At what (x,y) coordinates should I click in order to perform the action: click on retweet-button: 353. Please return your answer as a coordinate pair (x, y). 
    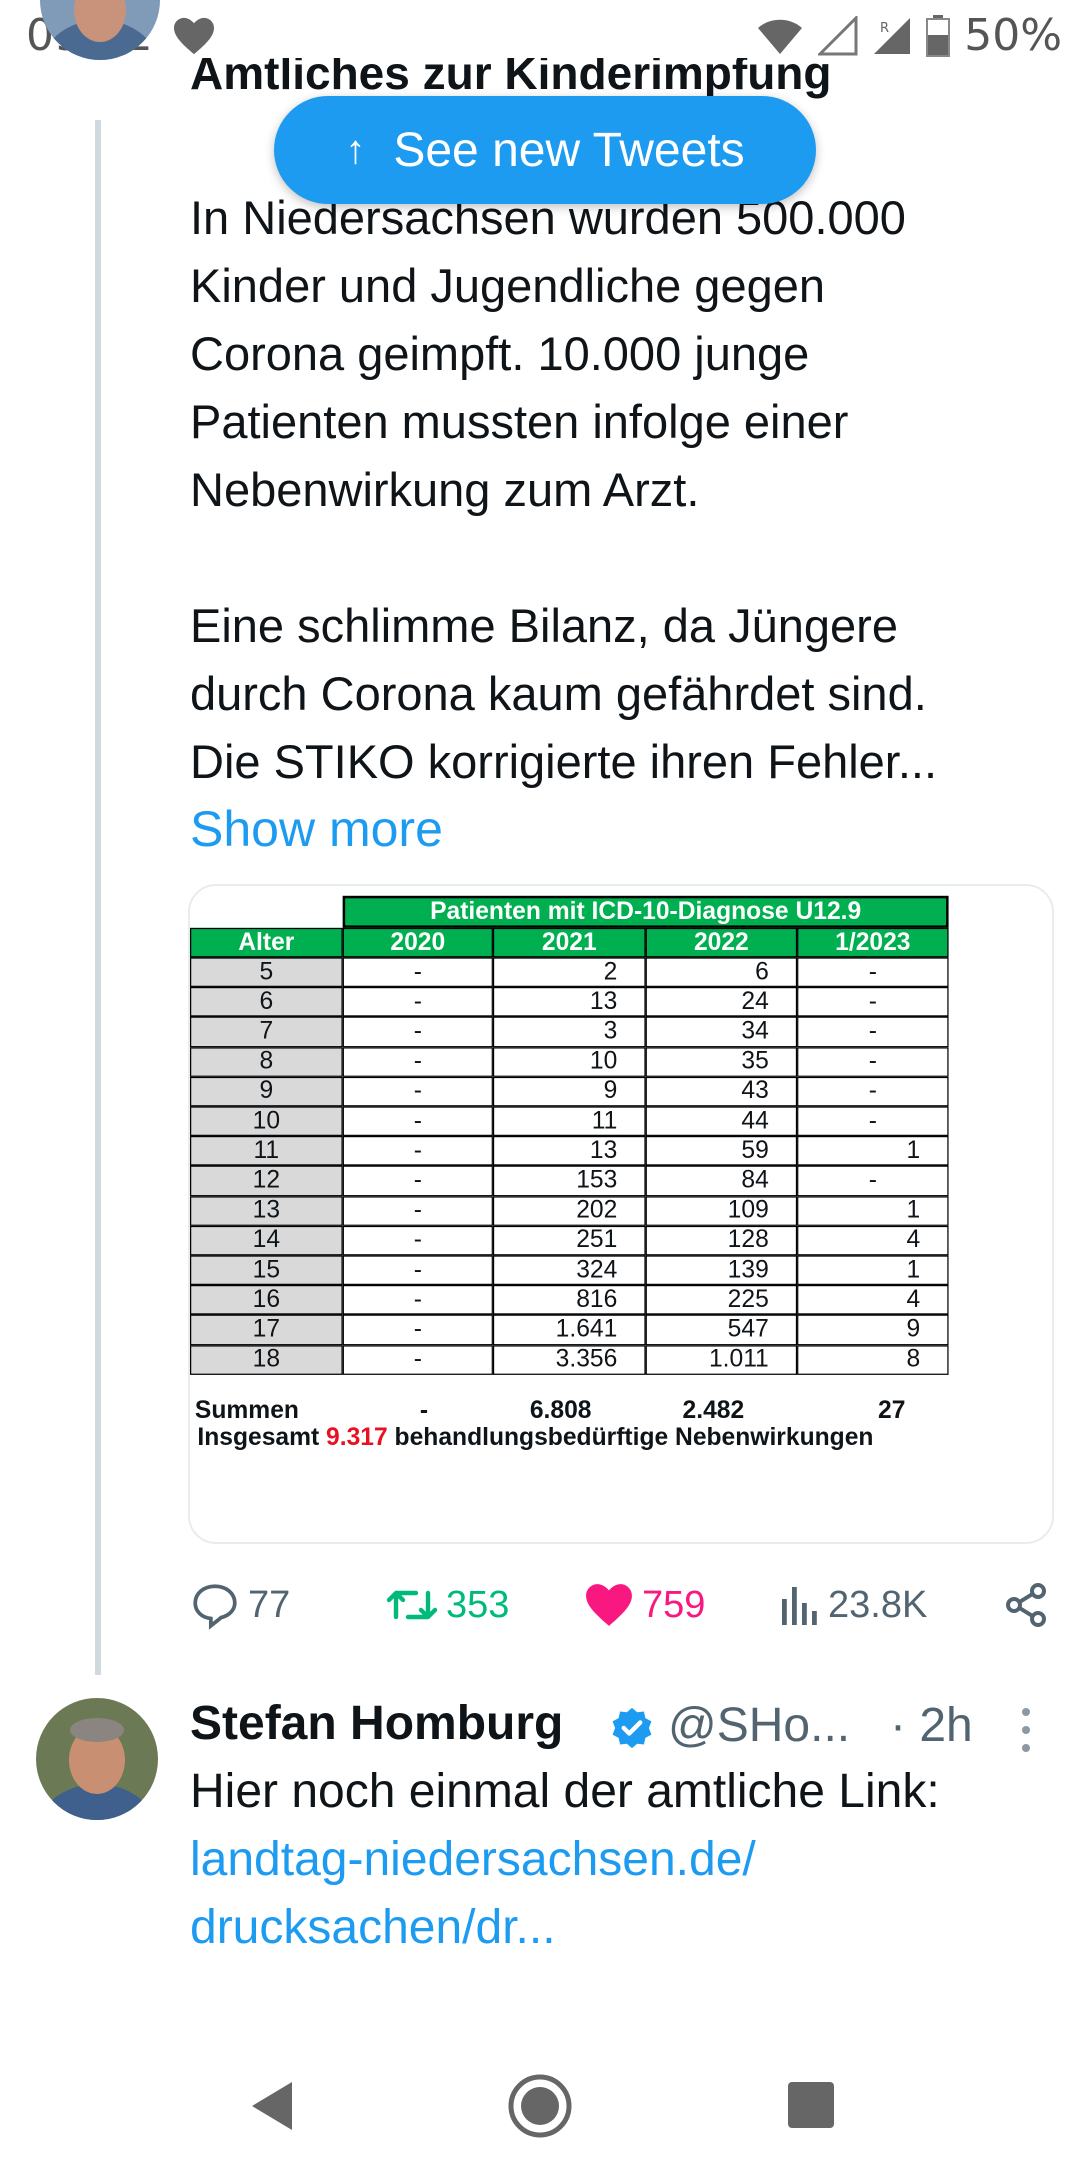
    Looking at the image, I should click on (447, 1605).